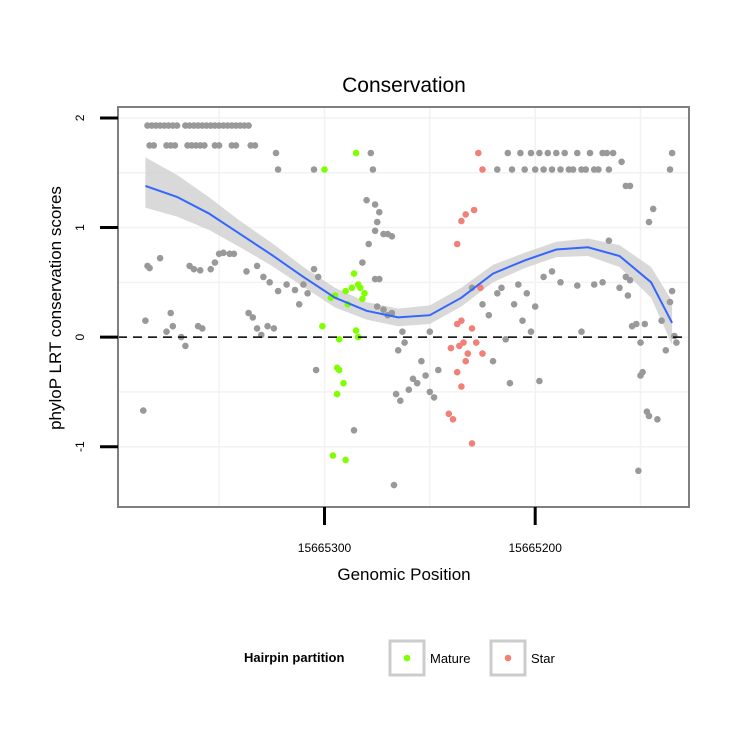 This screenshot has width=750, height=750. Describe the element at coordinates (522, 658) in the screenshot. I see `legend-entry-star: Star` at that location.